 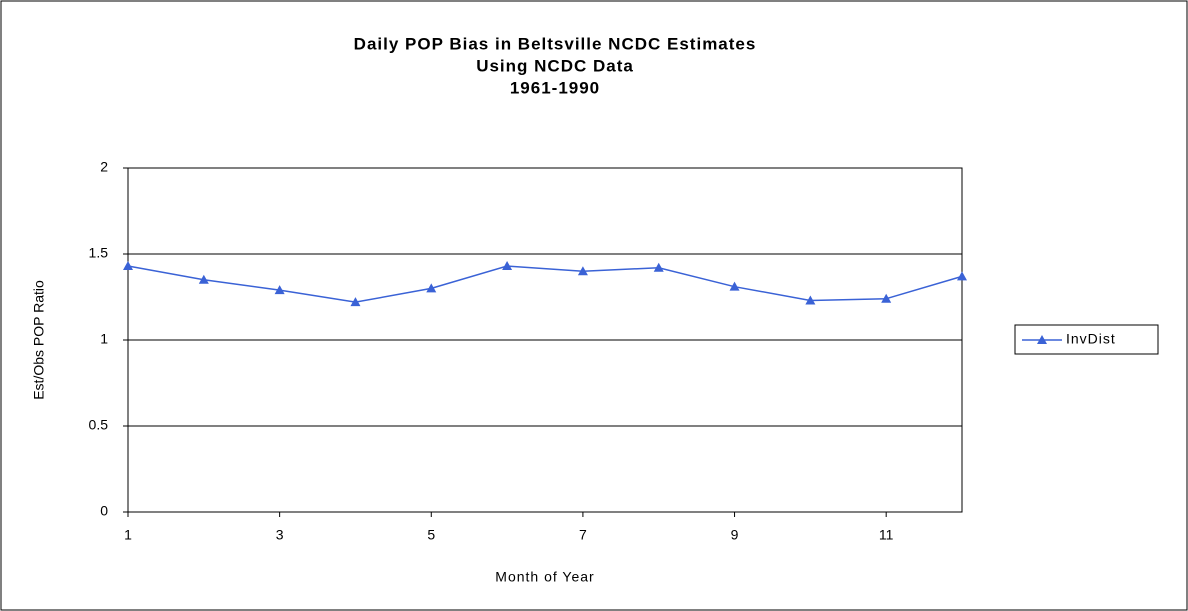 What do you see at coordinates (544, 577) in the screenshot?
I see `x-axis-label: Month of Year` at bounding box center [544, 577].